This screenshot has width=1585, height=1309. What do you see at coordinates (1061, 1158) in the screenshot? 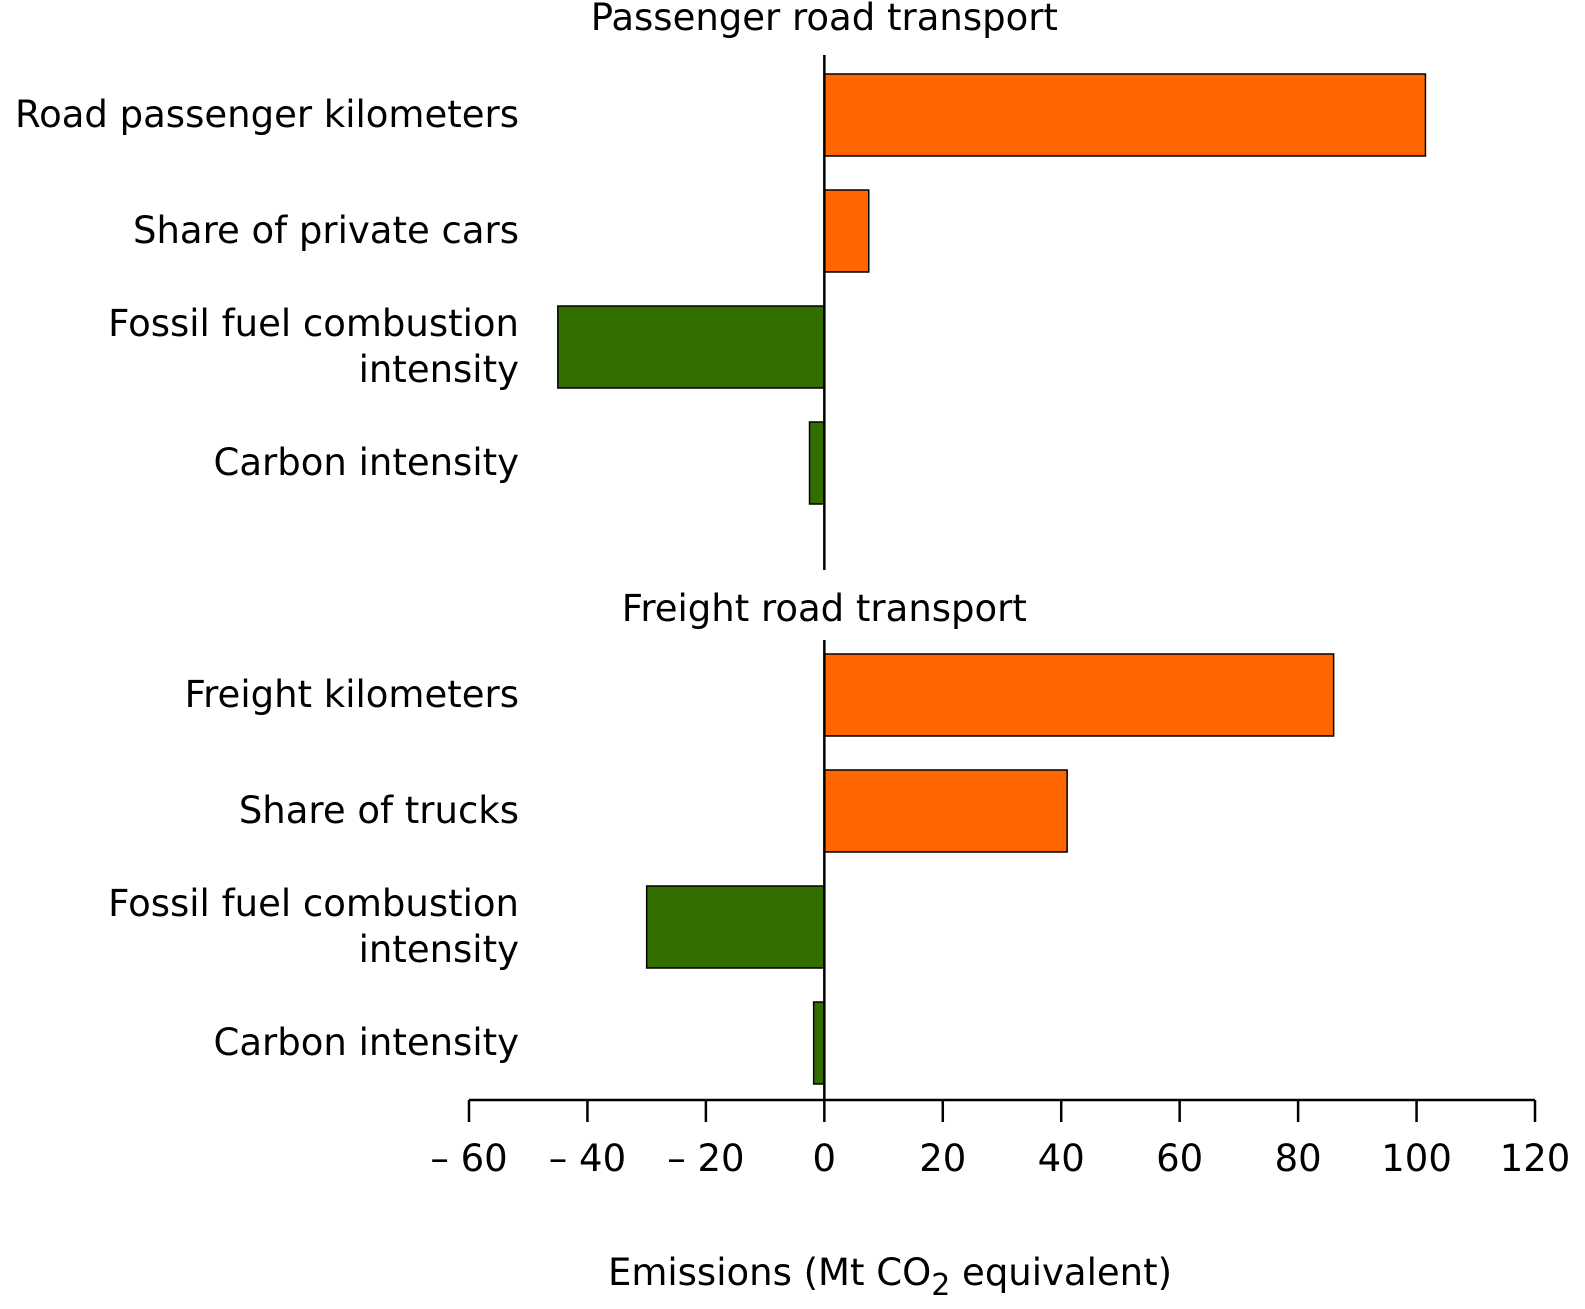
I see `x-tick-label: 40` at bounding box center [1061, 1158].